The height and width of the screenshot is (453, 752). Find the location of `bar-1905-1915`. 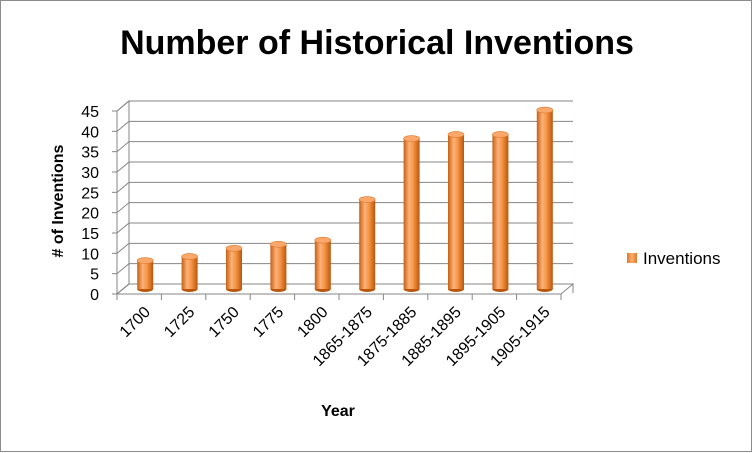

bar-1905-1915 is located at coordinates (545, 199).